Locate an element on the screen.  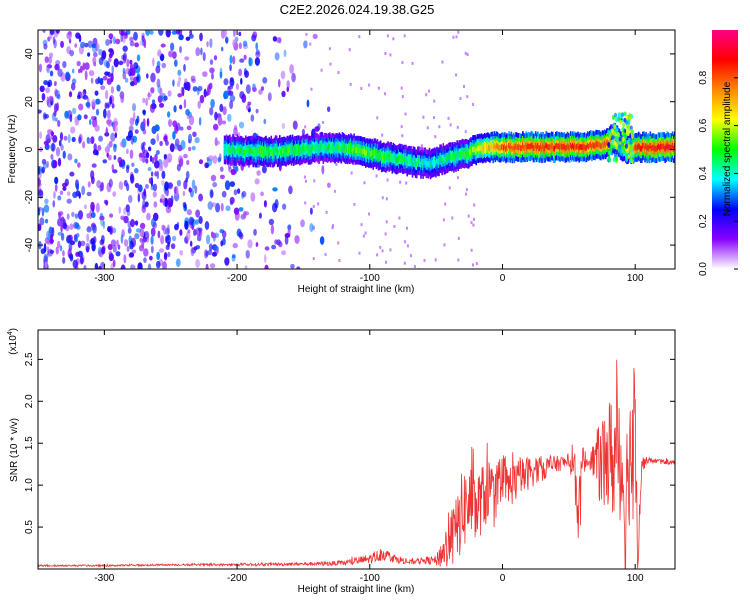
chart-title: C2E2.2026.024.19.38.G25 is located at coordinates (357, 9).